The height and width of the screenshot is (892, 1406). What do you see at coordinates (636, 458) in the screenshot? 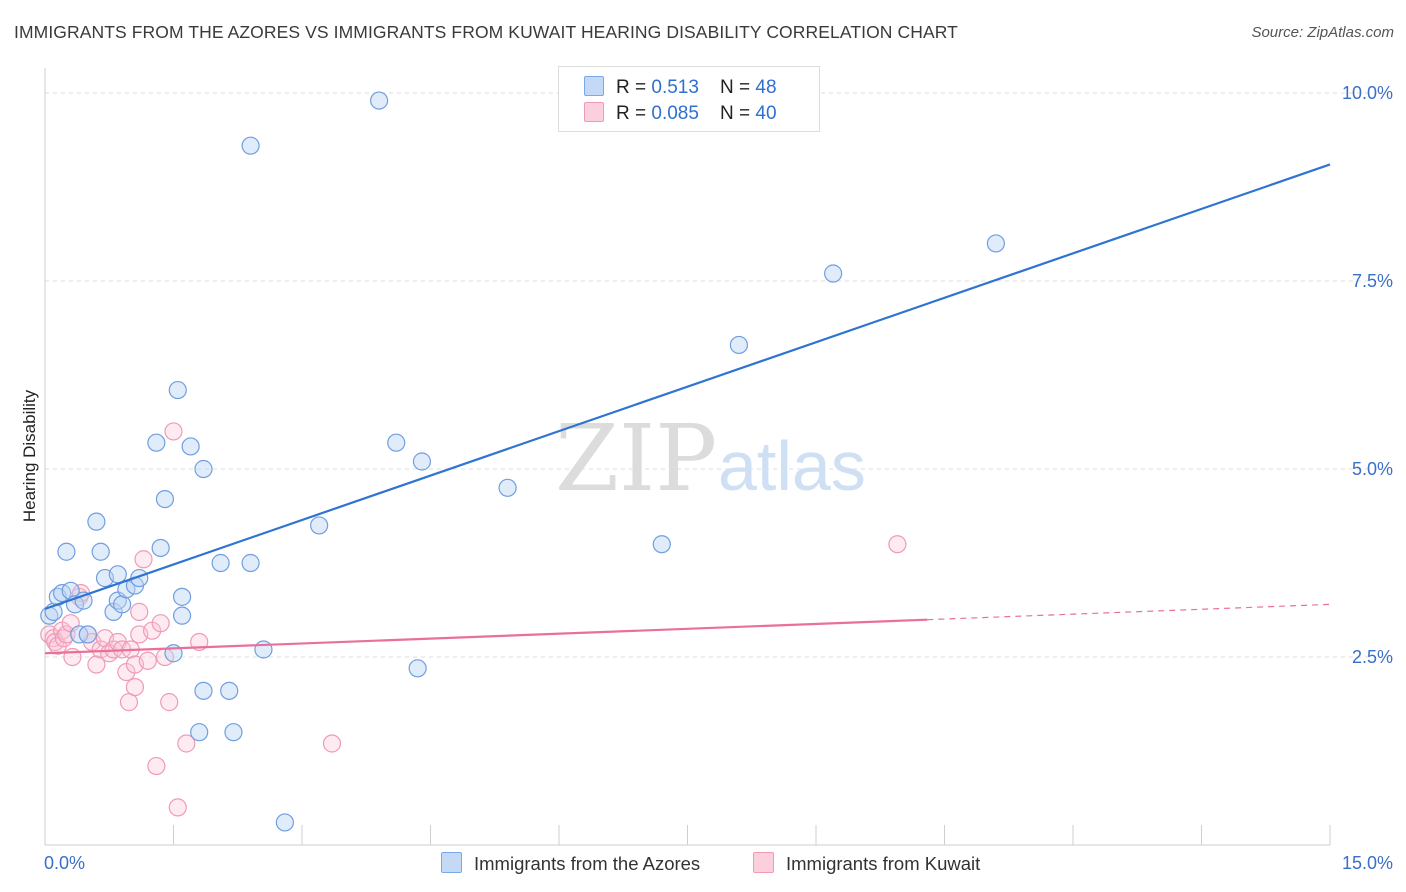
I see `watermark-zip: ZIP` at bounding box center [636, 458].